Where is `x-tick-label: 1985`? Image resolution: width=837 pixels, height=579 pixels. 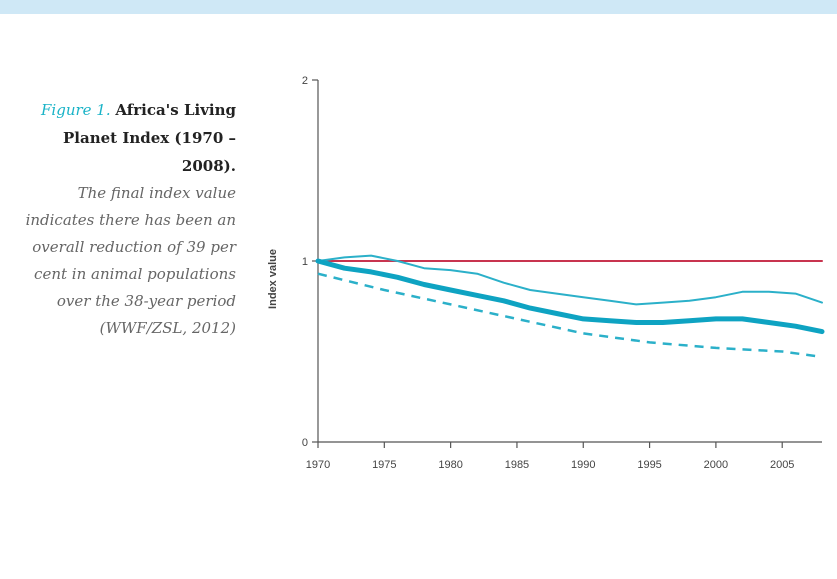
x-tick-label: 1985 is located at coordinates (517, 465).